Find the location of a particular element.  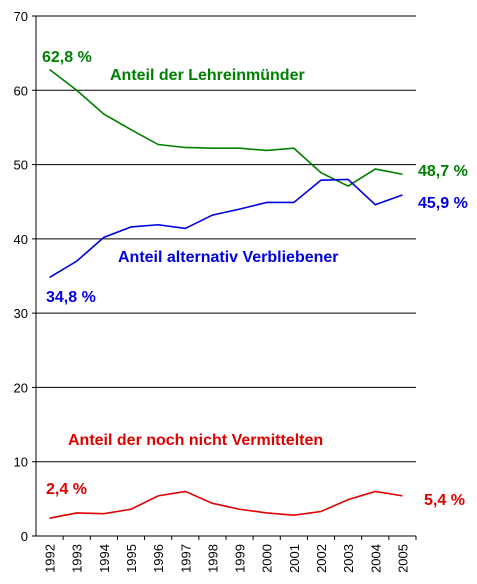

x-tick-label: 1999 is located at coordinates (240, 558).